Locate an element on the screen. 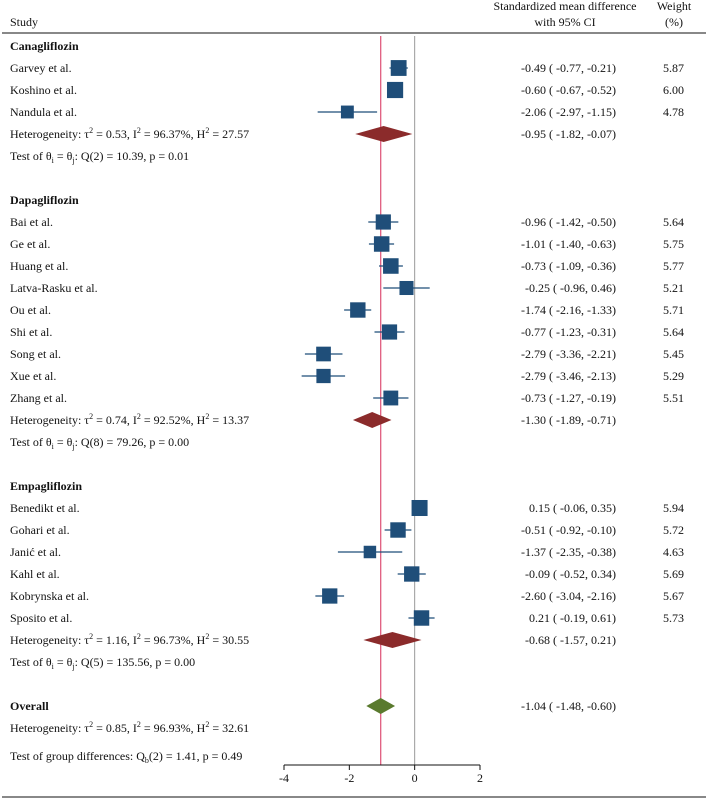 The height and width of the screenshot is (800, 708). weight-text: 5.45 is located at coordinates (673, 354).